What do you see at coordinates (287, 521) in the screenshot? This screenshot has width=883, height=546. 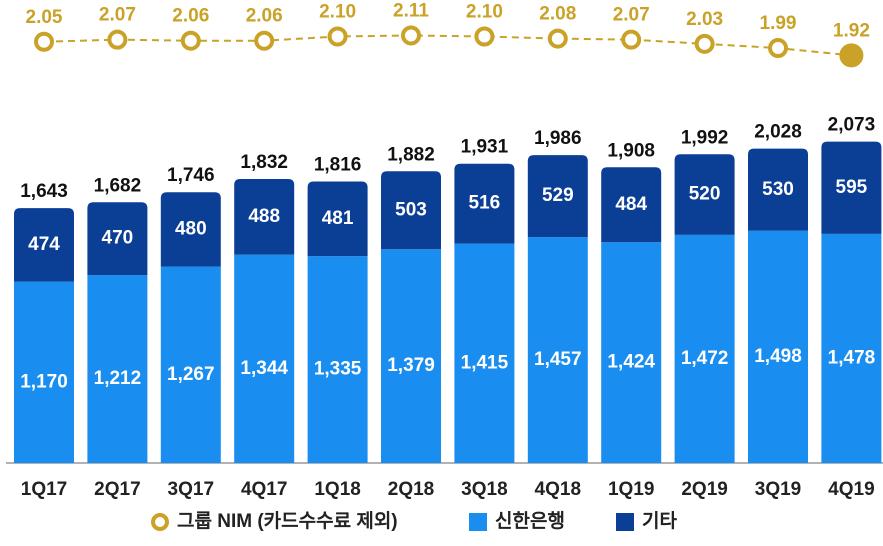 I see `legend-label: 그룹 NIM (카드수수료 제외)` at bounding box center [287, 521].